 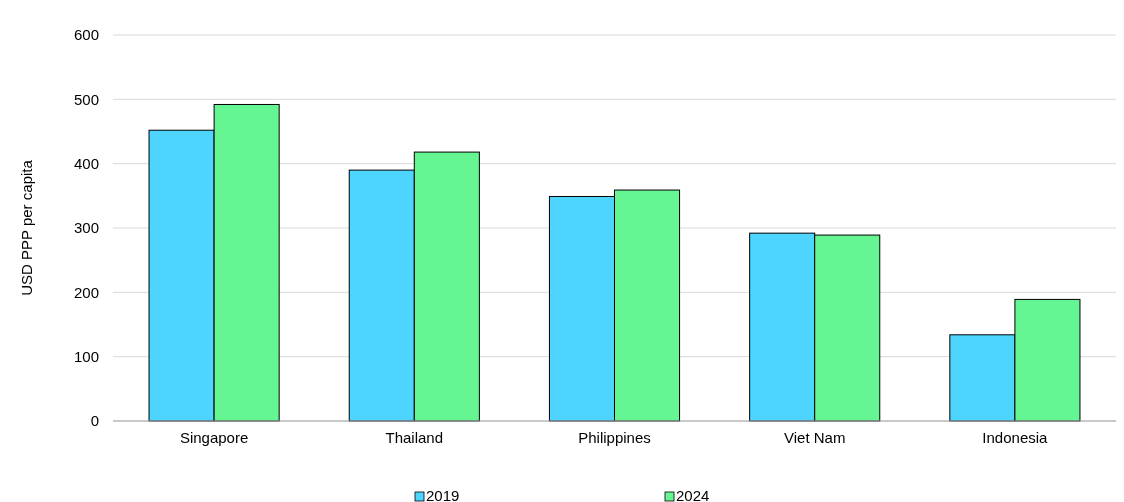 I want to click on y-tick-label: 400, so click(x=86, y=163).